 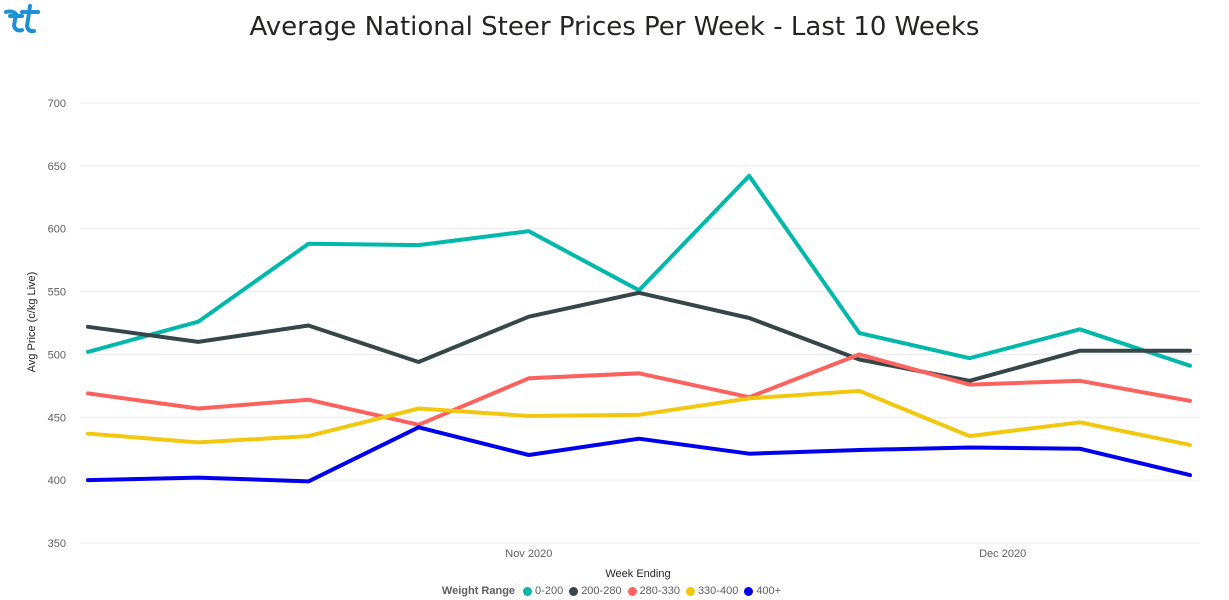 What do you see at coordinates (601, 591) in the screenshot?
I see `legend-label: 200-280` at bounding box center [601, 591].